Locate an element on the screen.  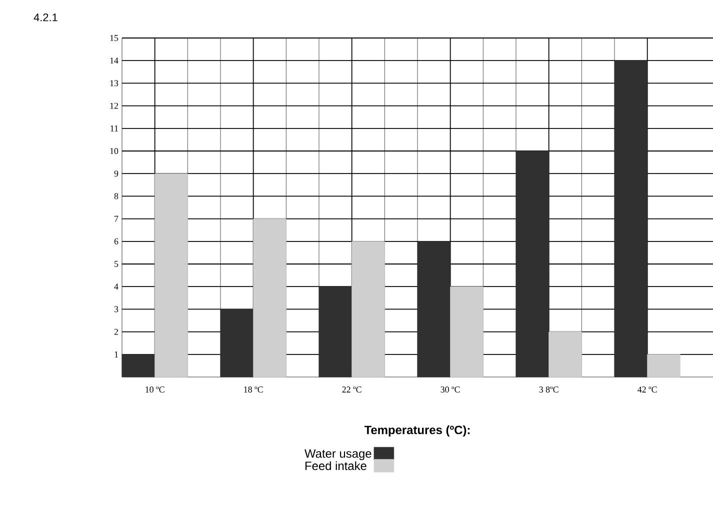
y-tick-label: 1 is located at coordinates (116, 354).